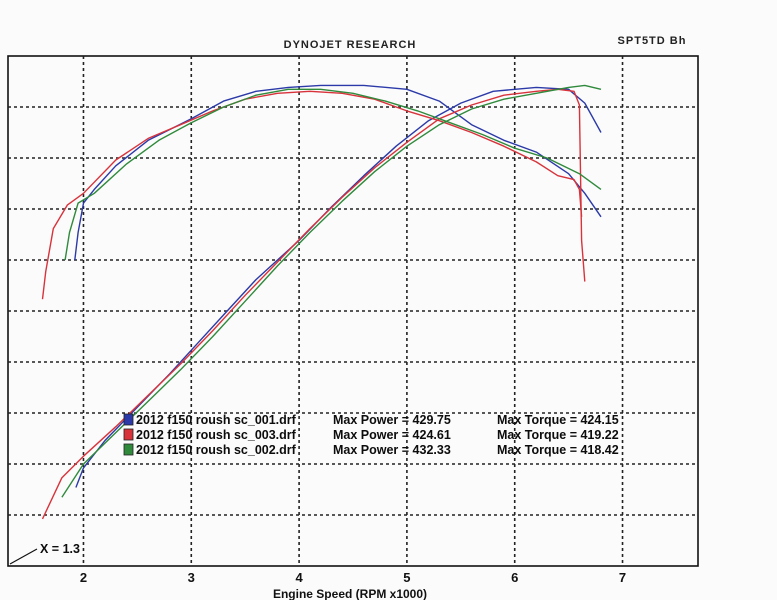 This screenshot has height=600, width=777. I want to click on legend-series-name: 2012 f150 roush sc_001.drf, so click(216, 420).